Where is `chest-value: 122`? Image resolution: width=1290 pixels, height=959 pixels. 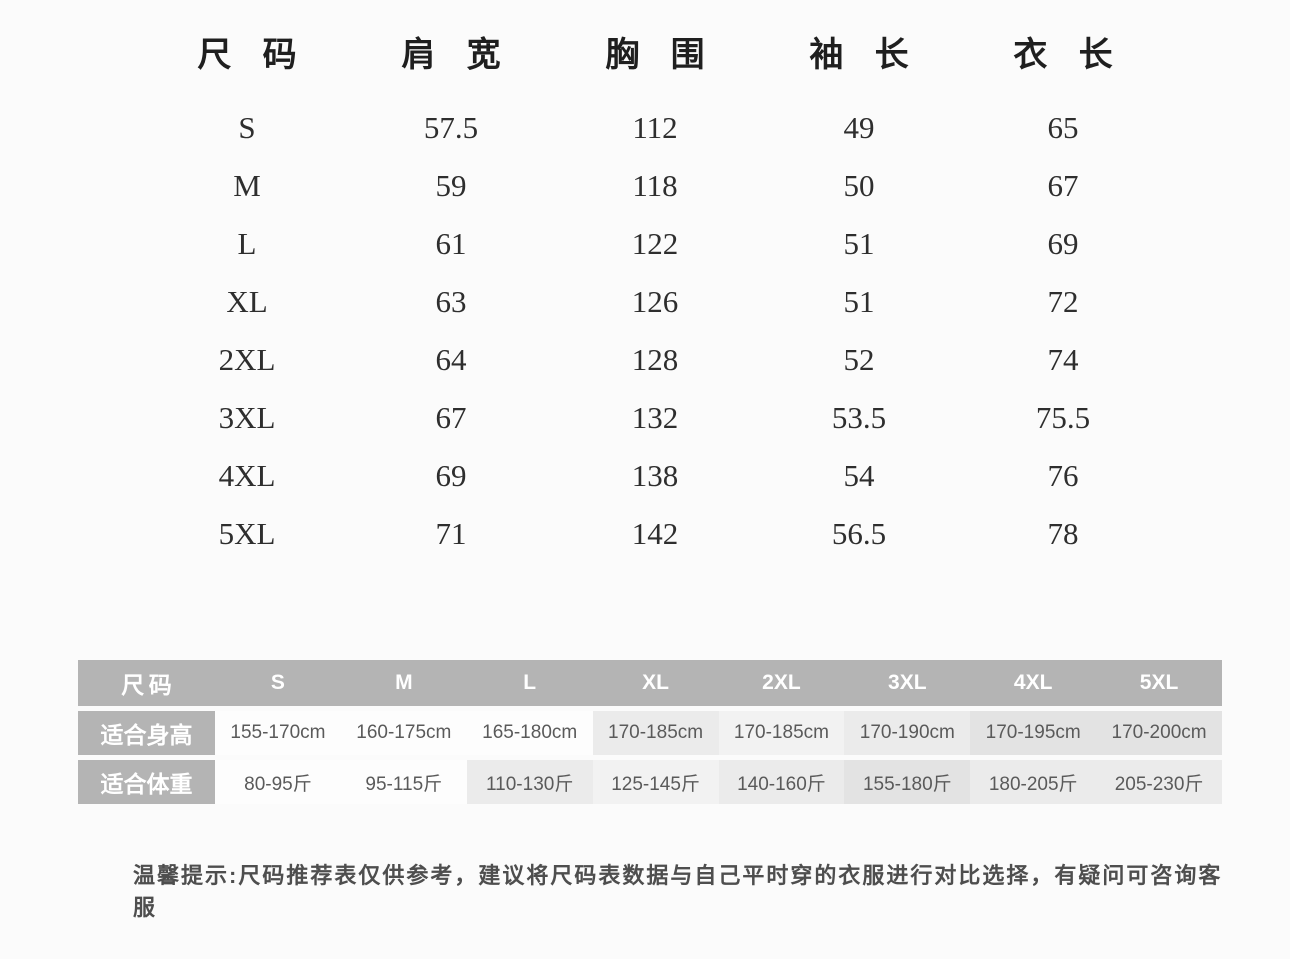
chest-value: 122 is located at coordinates (655, 243).